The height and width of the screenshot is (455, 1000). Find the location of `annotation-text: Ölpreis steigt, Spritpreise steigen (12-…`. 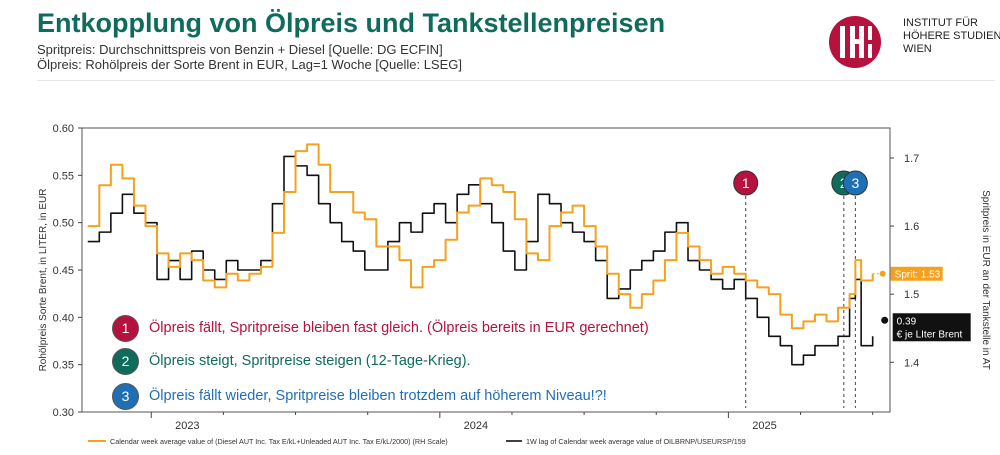

annotation-text: Ölpreis steigt, Spritpreise steigen (12-… is located at coordinates (310, 361).